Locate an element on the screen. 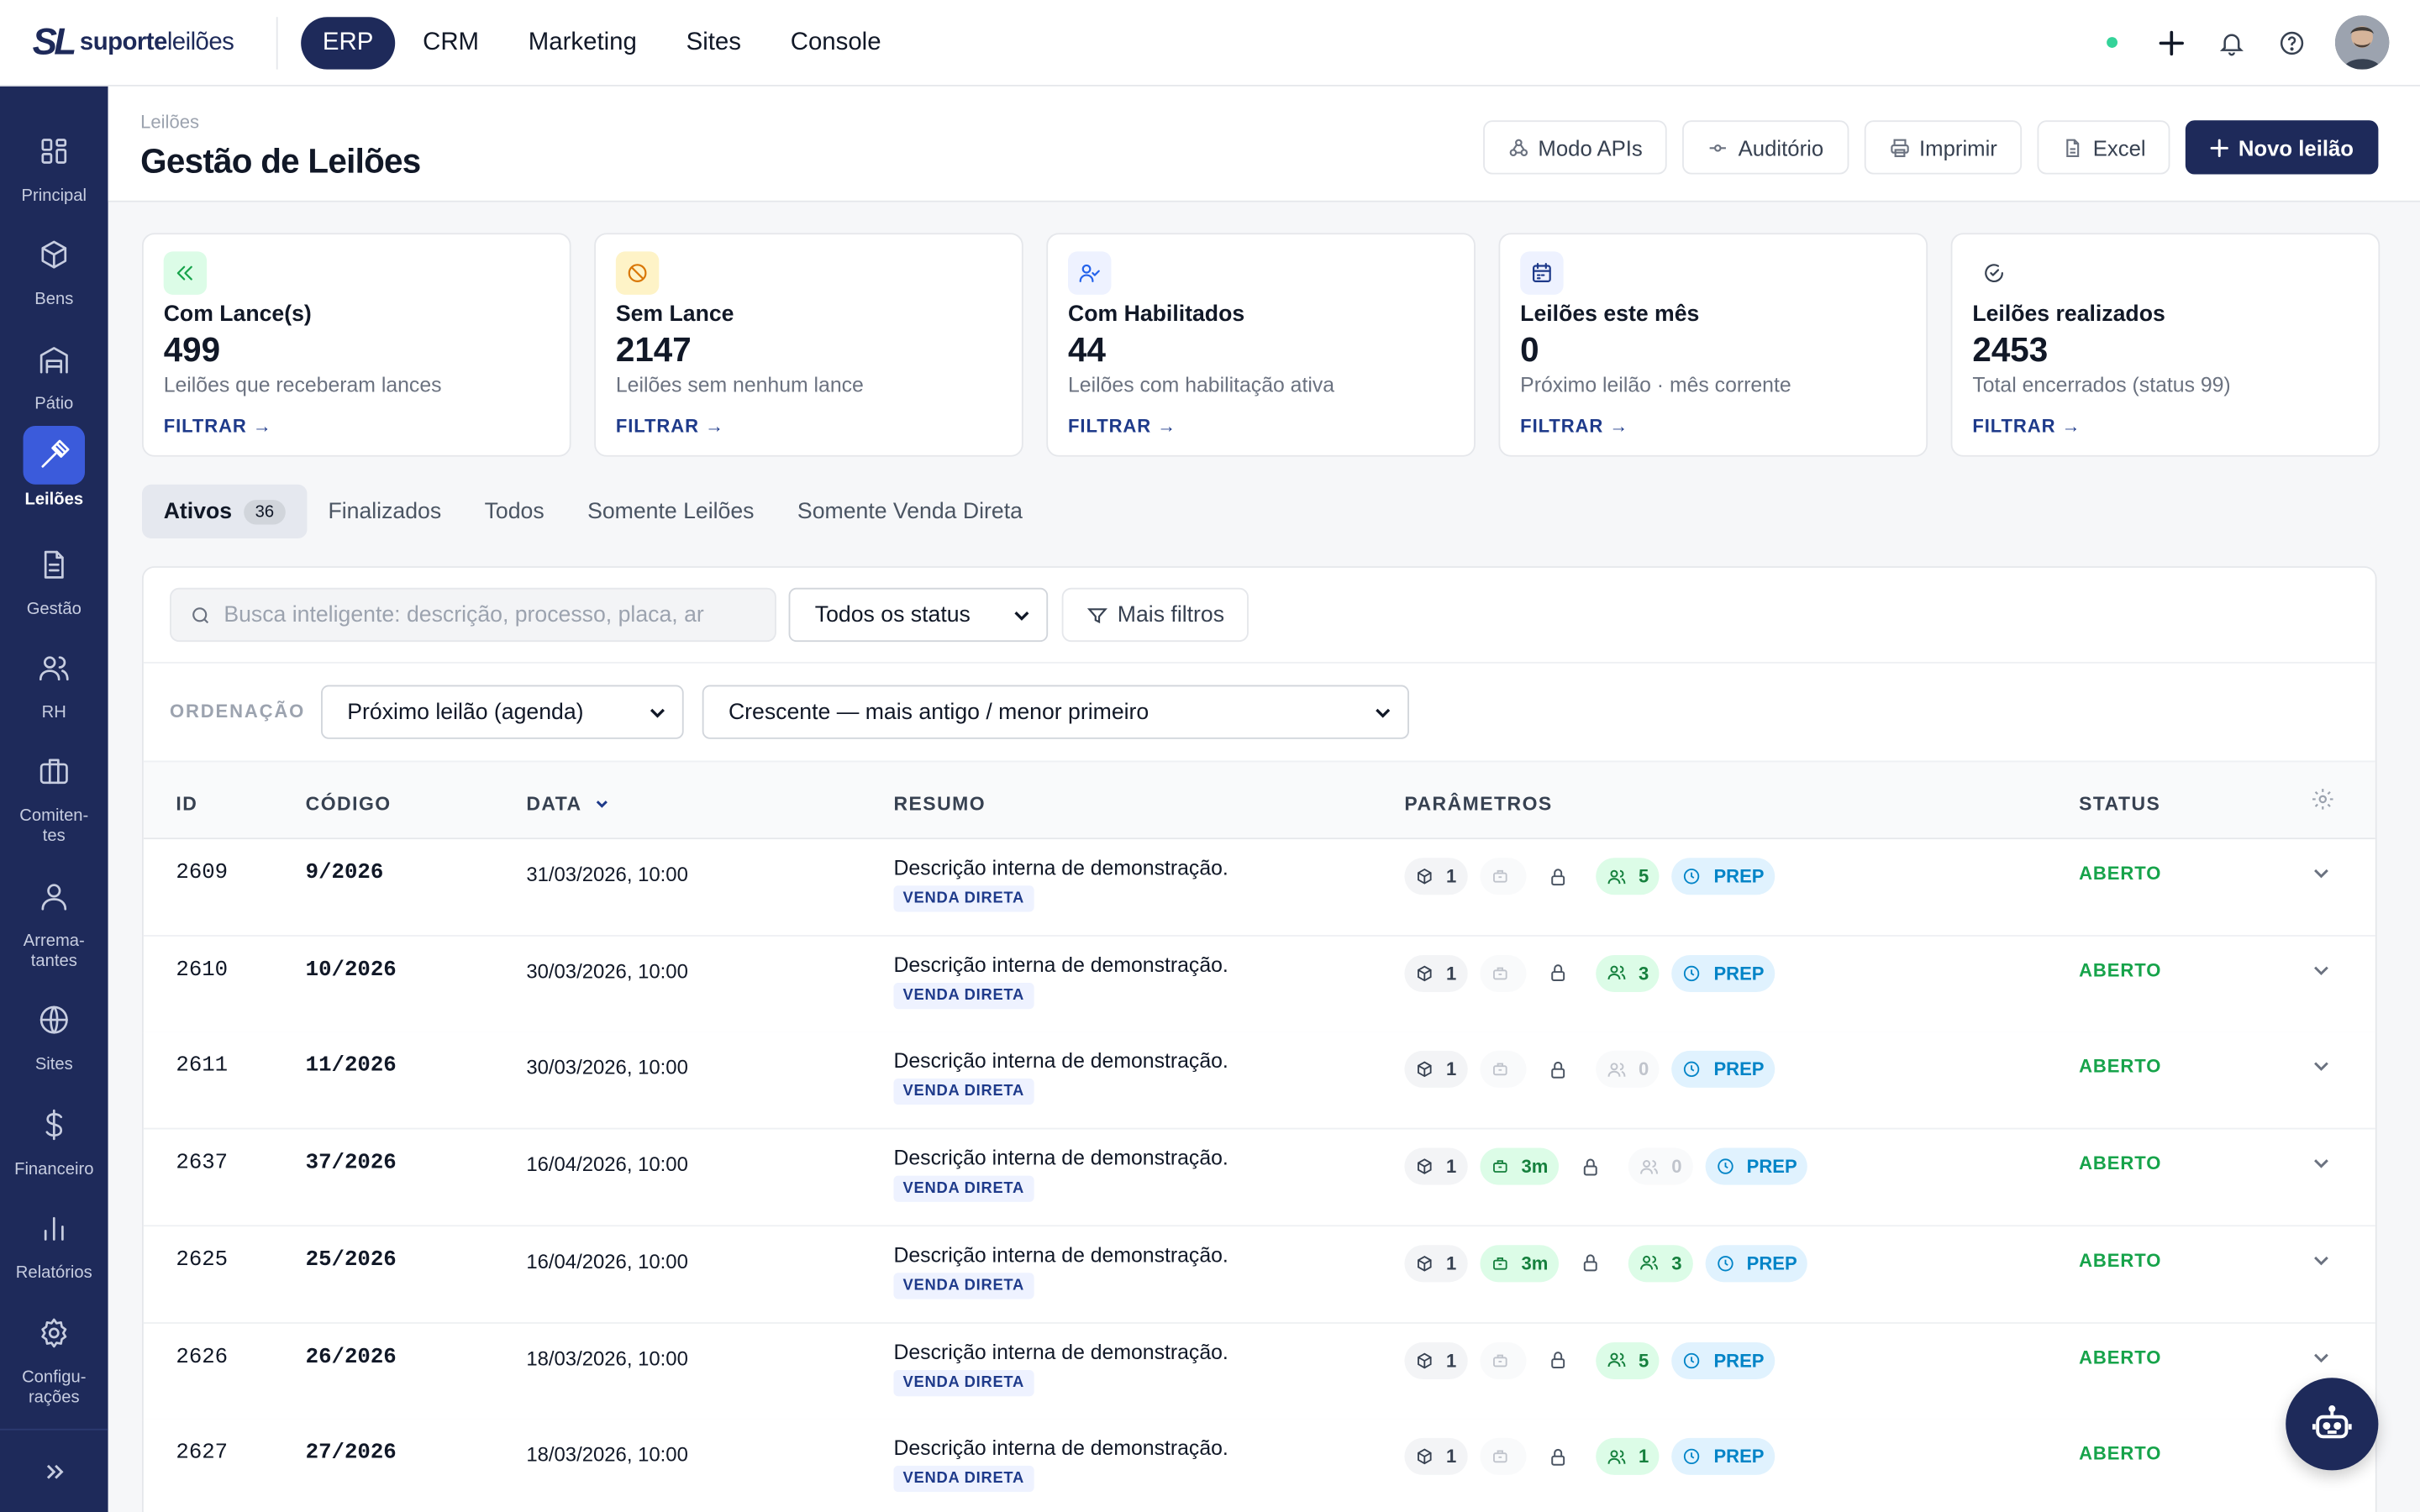 The height and width of the screenshot is (1512, 2420). sidebar-collapse-button is located at coordinates (54, 1470).